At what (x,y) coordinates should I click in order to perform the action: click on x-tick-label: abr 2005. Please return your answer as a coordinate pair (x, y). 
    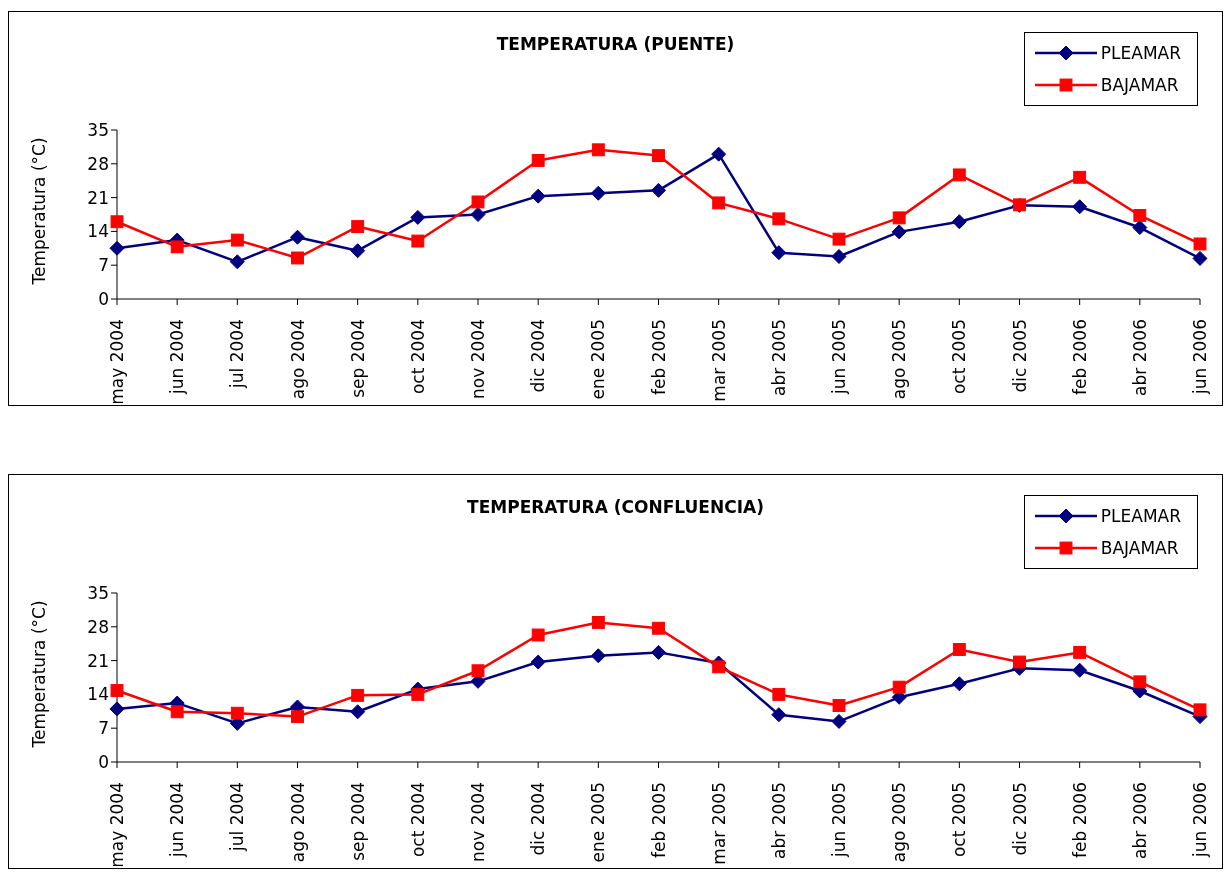
    Looking at the image, I should click on (778, 357).